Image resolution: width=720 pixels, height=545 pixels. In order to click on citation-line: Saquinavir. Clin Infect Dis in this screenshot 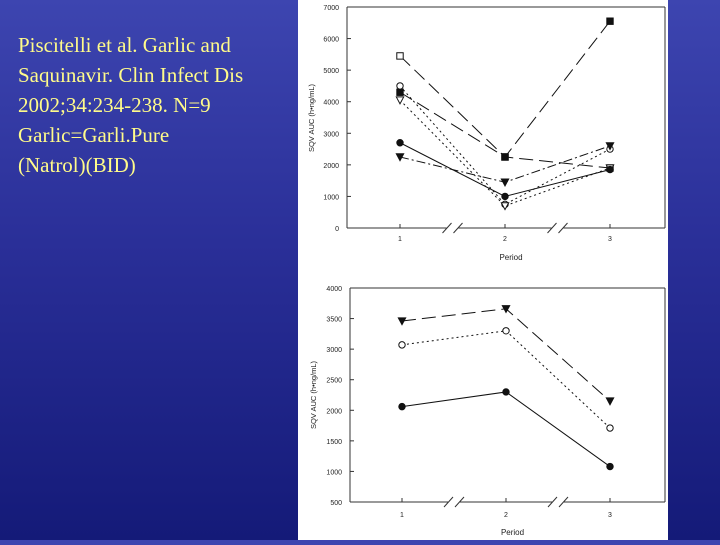, I will do `click(131, 75)`.